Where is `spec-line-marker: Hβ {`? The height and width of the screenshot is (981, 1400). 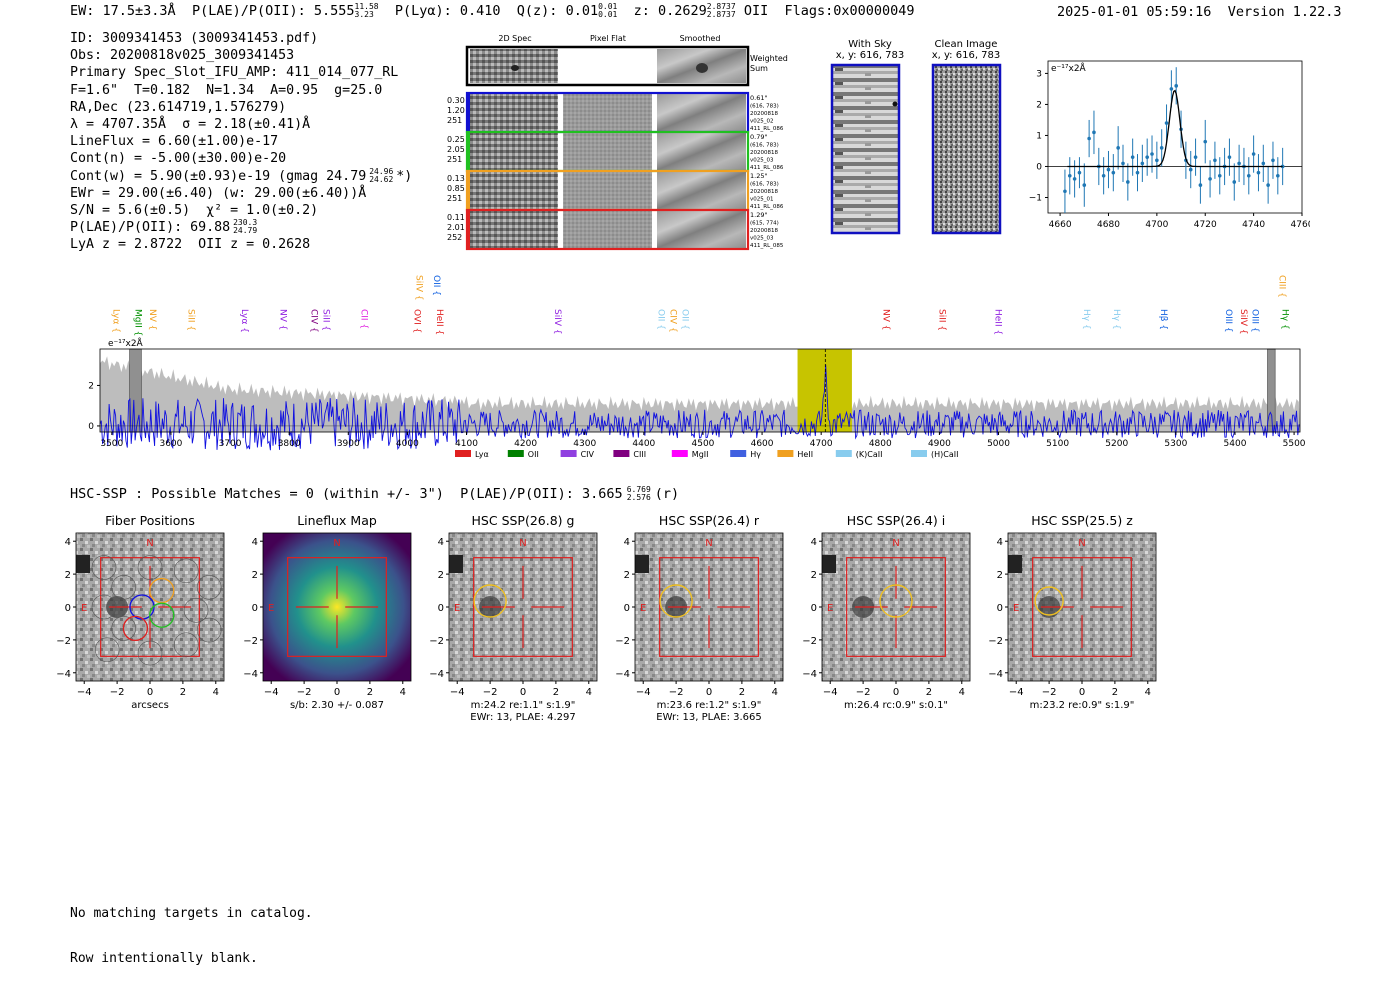 spec-line-marker: Hβ { is located at coordinates (1163, 319).